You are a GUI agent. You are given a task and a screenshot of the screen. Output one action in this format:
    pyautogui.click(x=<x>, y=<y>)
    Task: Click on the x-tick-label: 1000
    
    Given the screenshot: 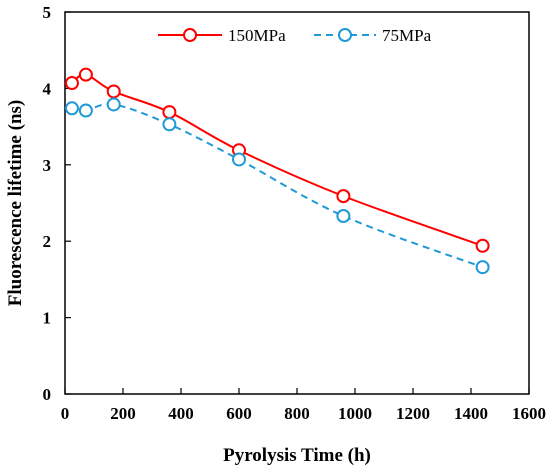 What is the action you would take?
    pyautogui.click(x=355, y=413)
    